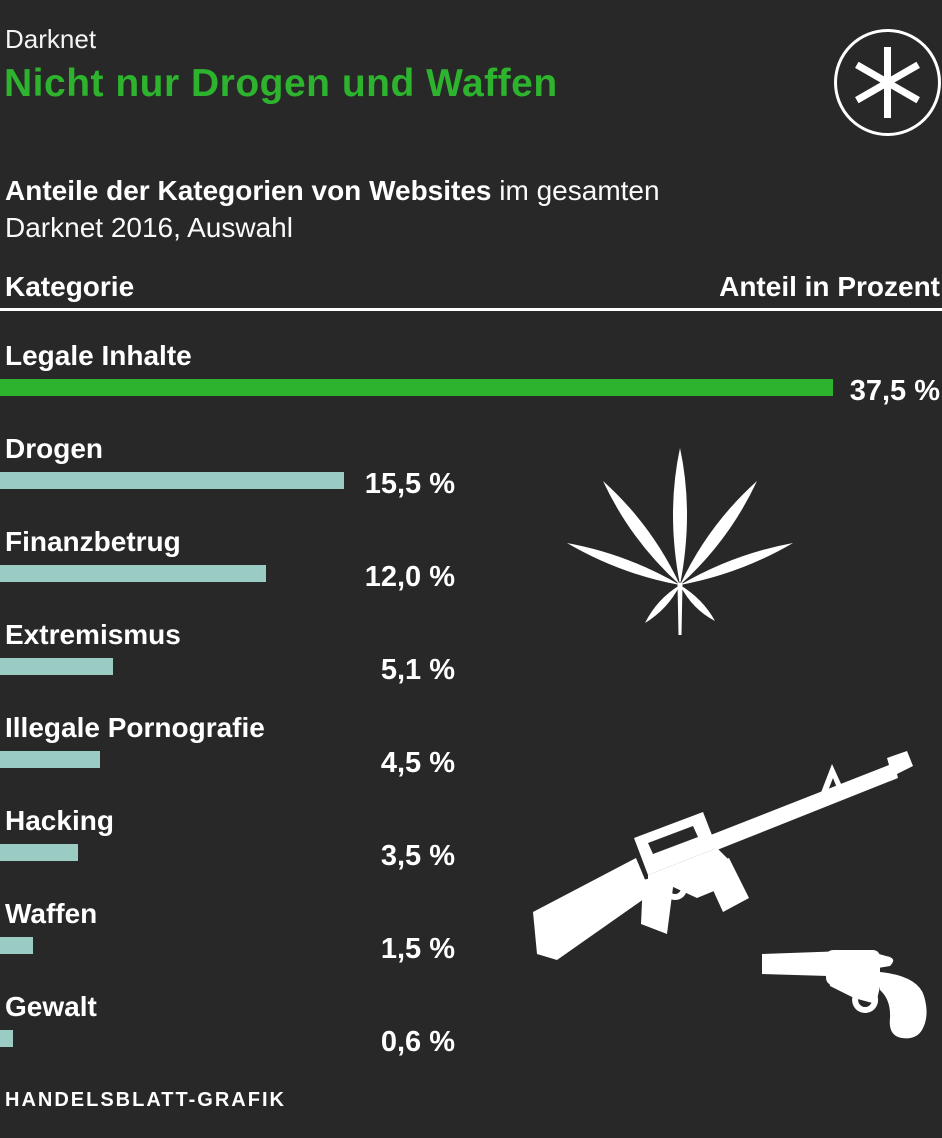  What do you see at coordinates (417, 856) in the screenshot?
I see `value-label: 3,5 %` at bounding box center [417, 856].